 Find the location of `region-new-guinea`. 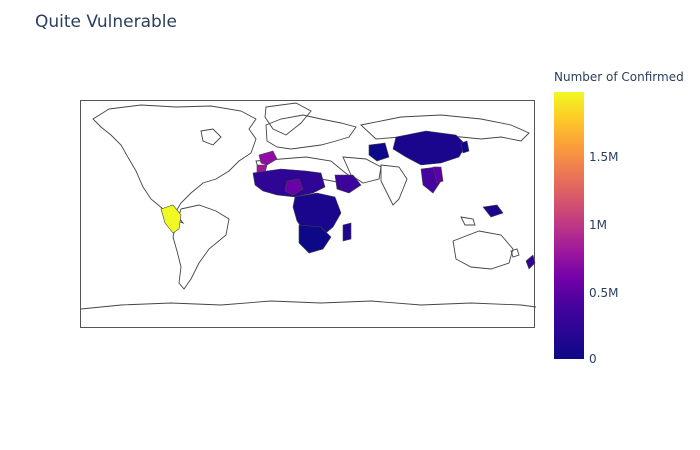

region-new-guinea is located at coordinates (493, 211).